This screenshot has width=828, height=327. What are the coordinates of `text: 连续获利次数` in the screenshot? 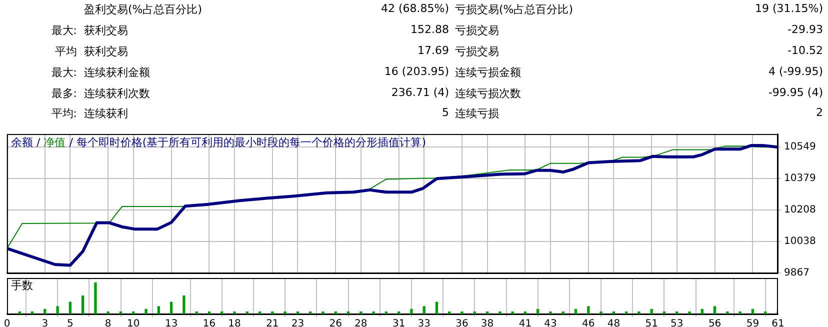 It's located at (117, 93).